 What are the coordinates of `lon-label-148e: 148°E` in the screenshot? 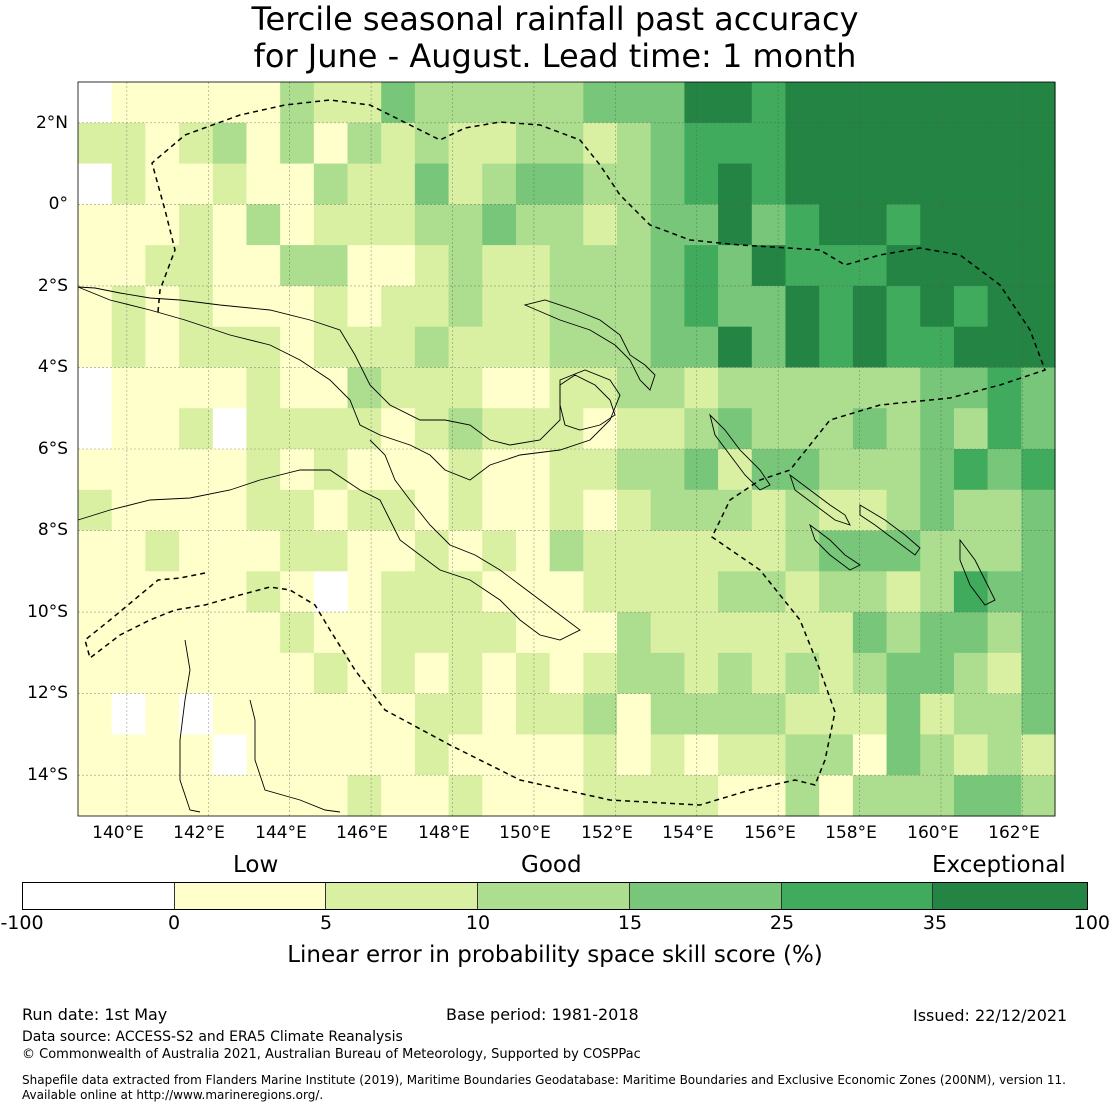 It's located at (444, 833).